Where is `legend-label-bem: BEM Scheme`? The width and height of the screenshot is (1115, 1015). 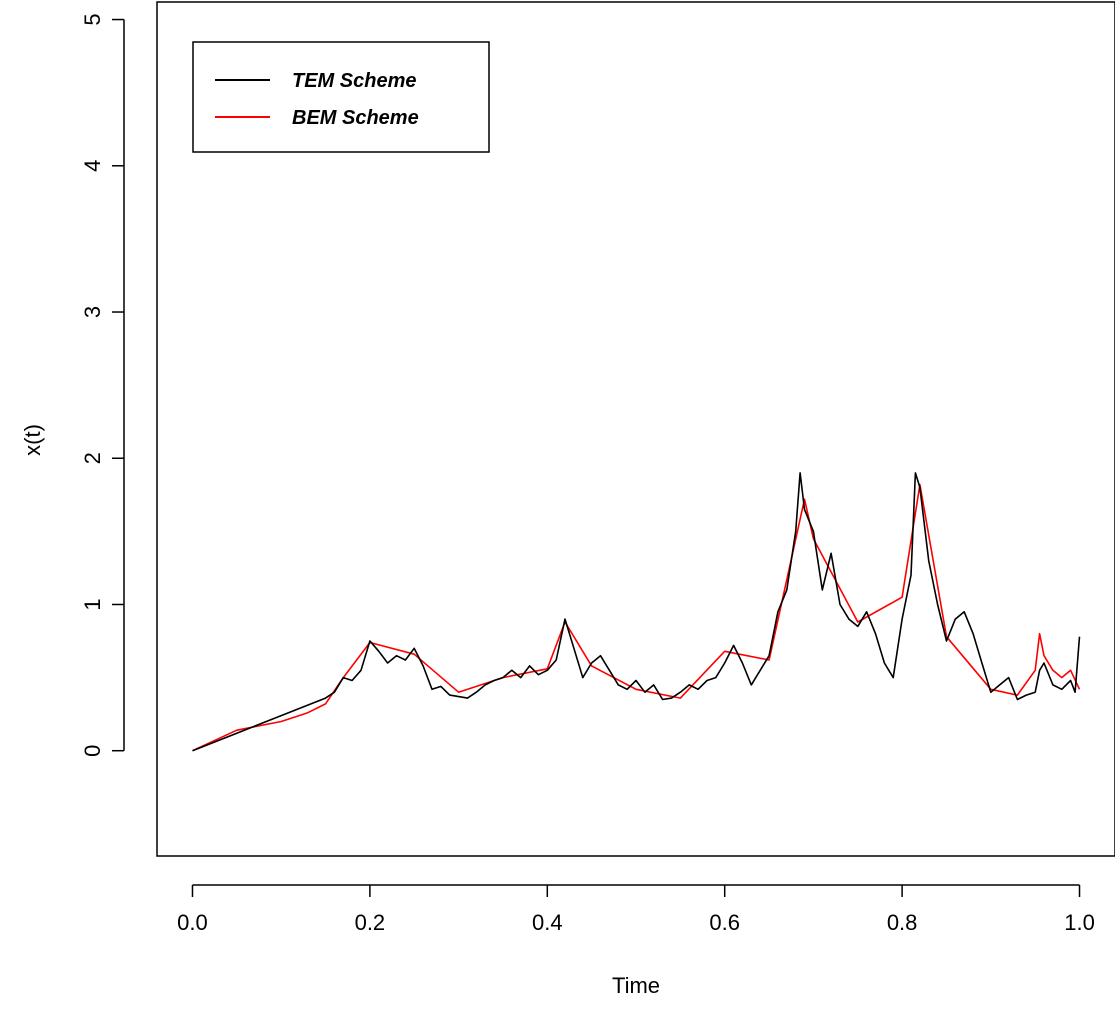 legend-label-bem: BEM Scheme is located at coordinates (355, 118).